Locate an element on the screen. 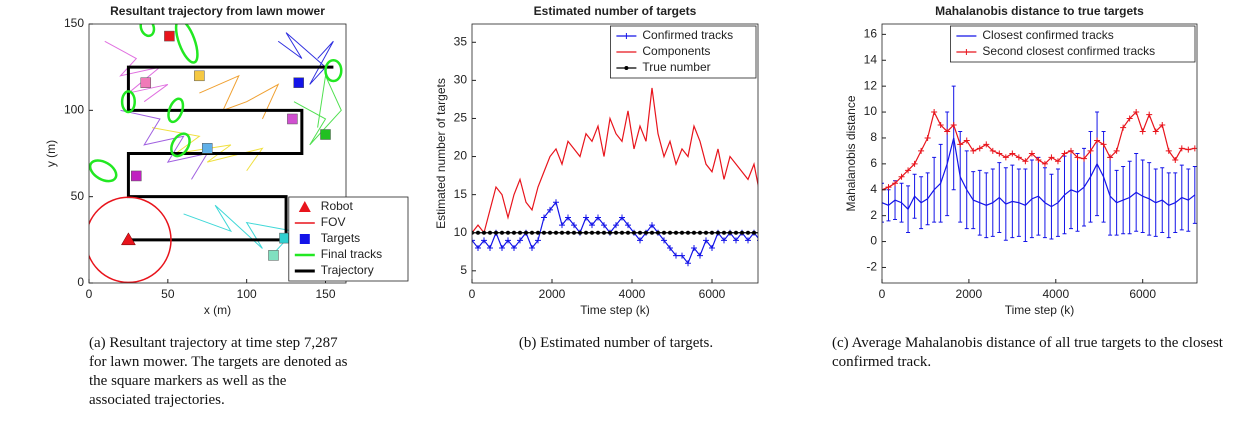 The image size is (1248, 433). caption: (b) Estimated number of targets. is located at coordinates (616, 343).